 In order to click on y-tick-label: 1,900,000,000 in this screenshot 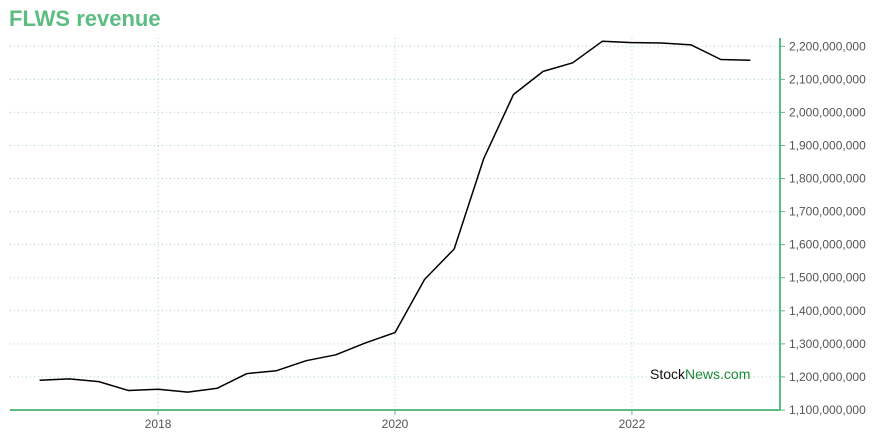, I will do `click(827, 145)`.